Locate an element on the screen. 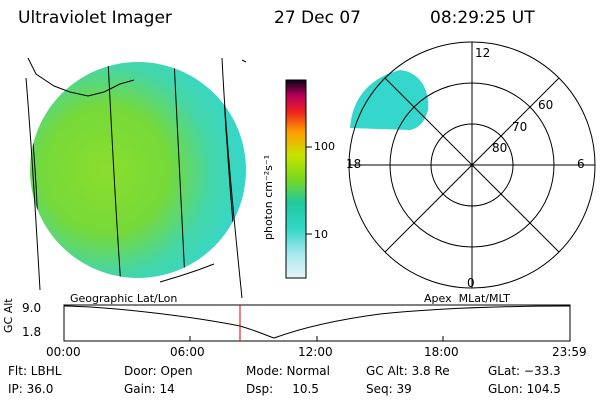 This screenshot has height=400, width=600. info-gain: Gain: 14 is located at coordinates (149, 389).